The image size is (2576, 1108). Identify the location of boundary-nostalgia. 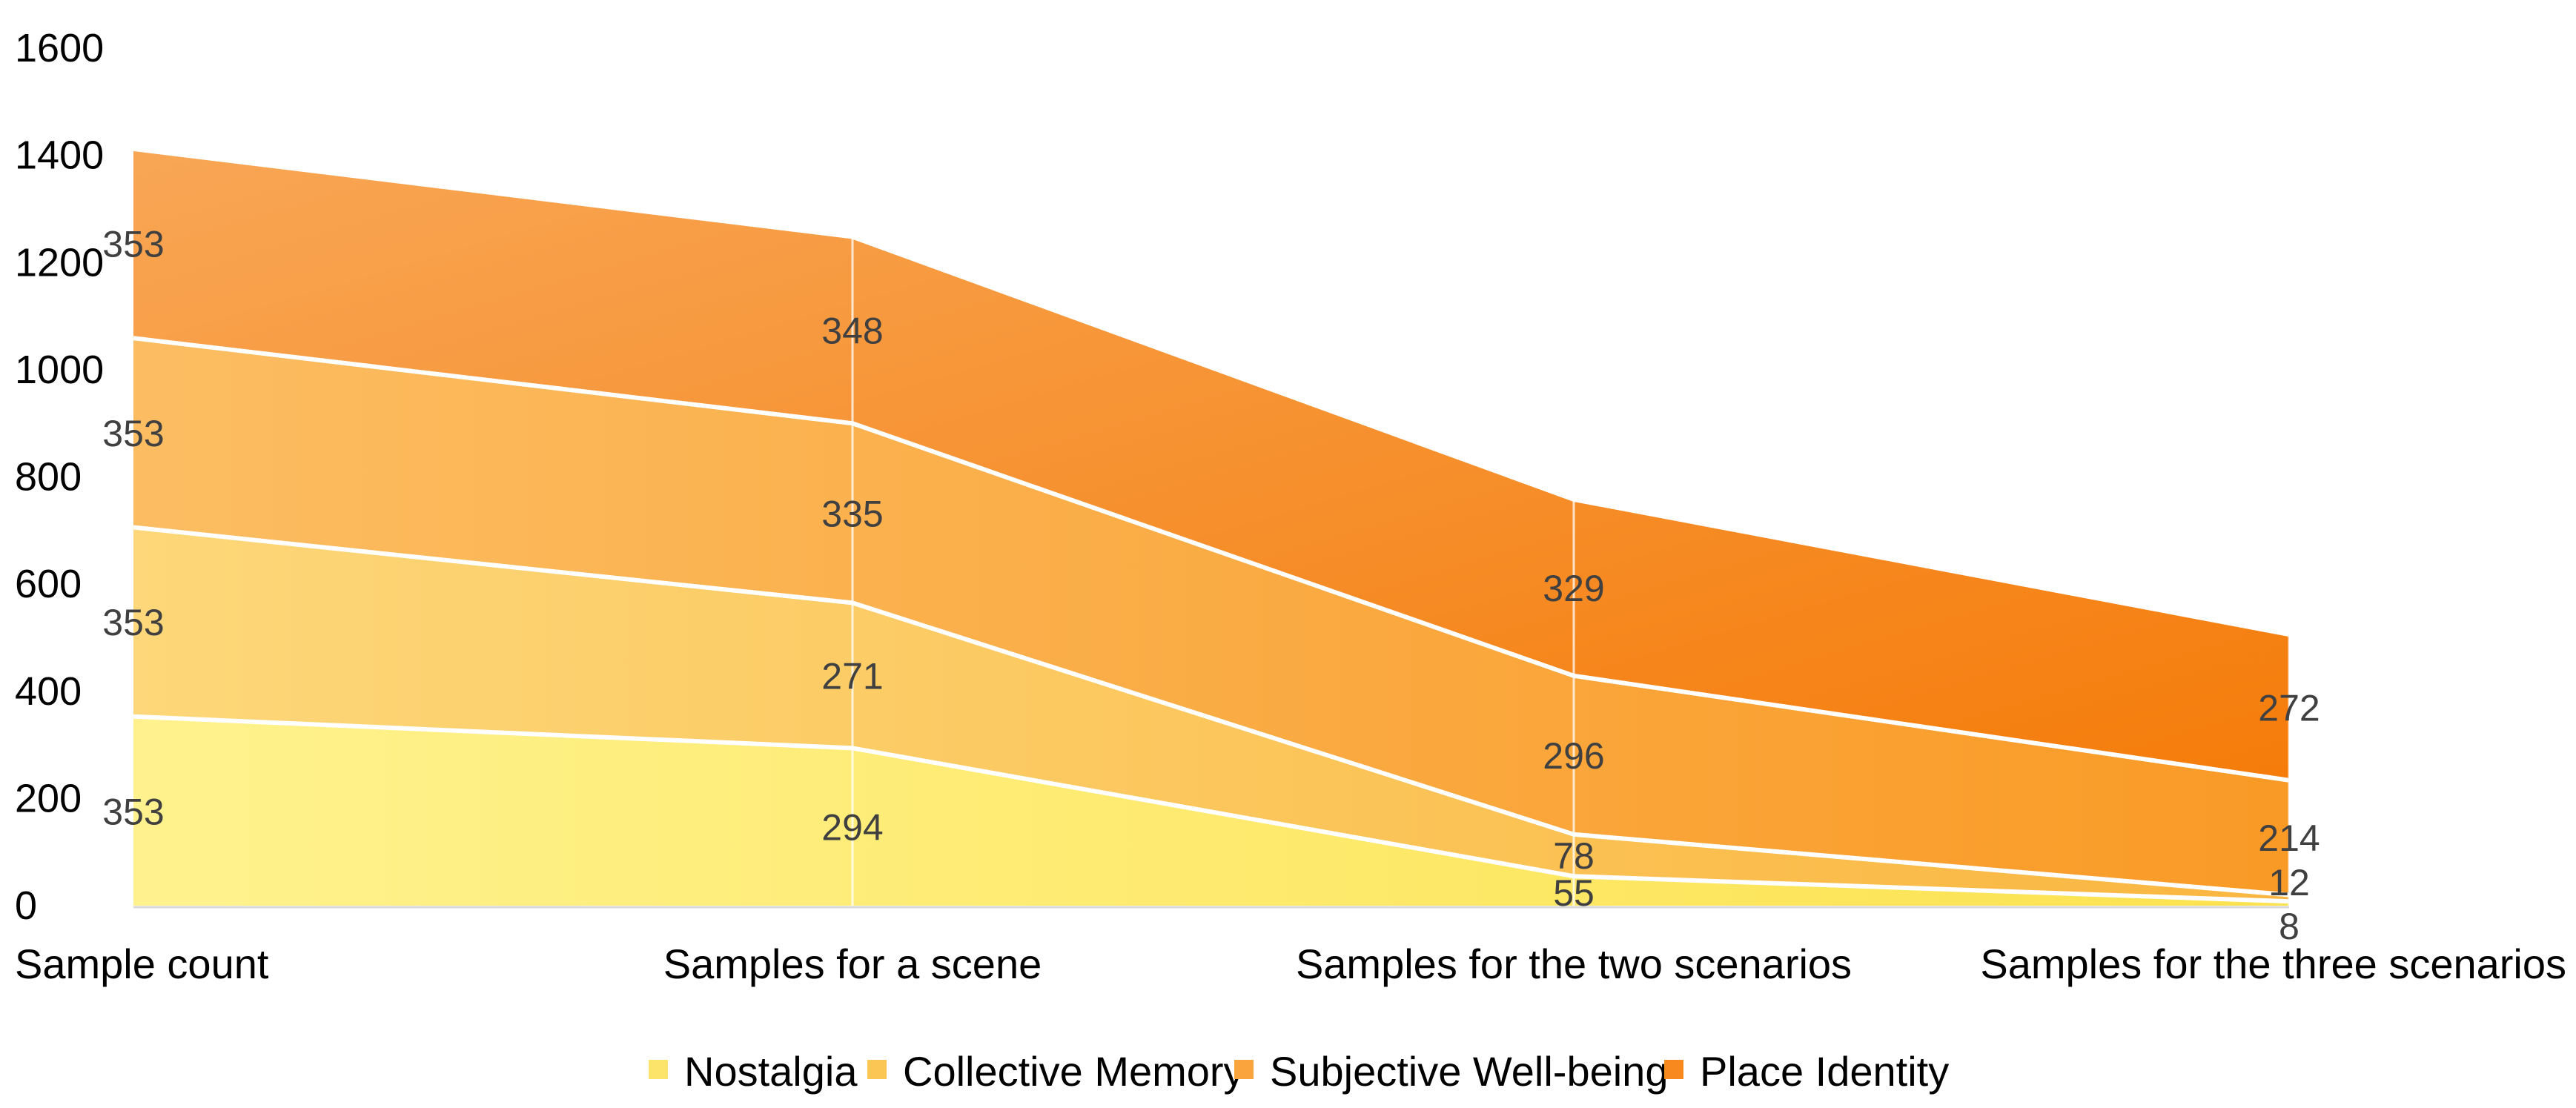
(1211, 809).